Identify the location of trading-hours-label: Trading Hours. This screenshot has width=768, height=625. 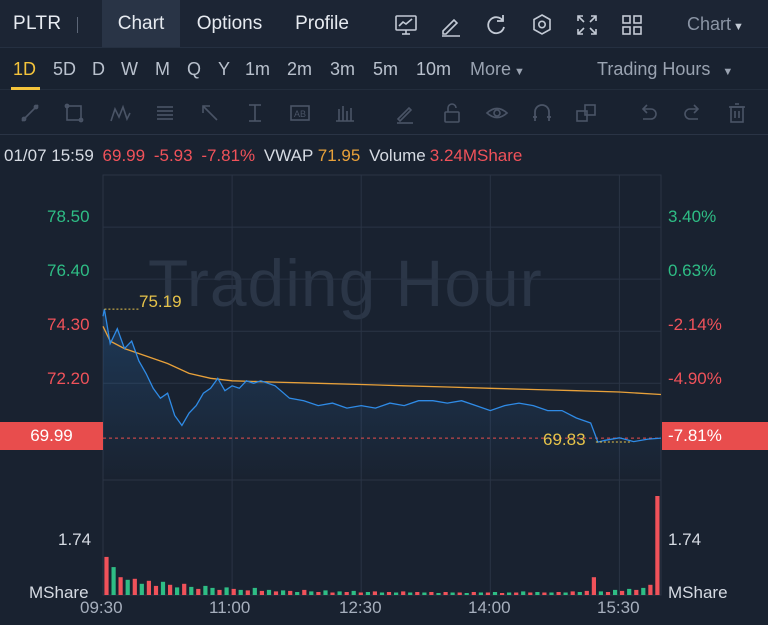
(654, 69).